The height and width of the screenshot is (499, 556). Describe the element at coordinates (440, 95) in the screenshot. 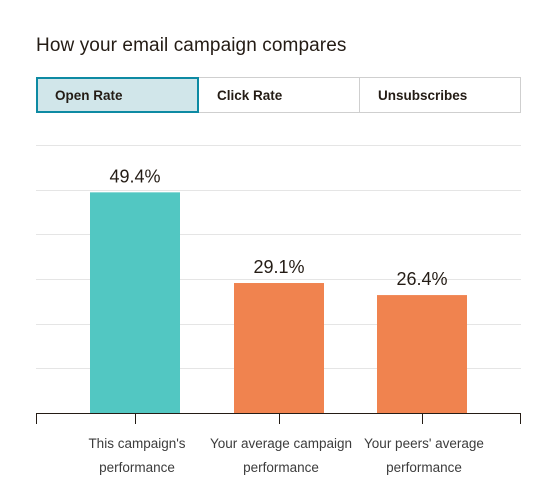

I see `tab-unsubscribes: Unsubscribes` at that location.